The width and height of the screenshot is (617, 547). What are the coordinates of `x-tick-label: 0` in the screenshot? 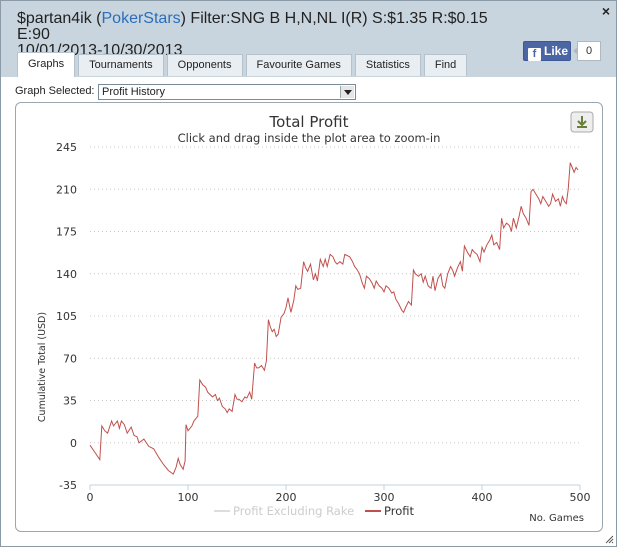 It's located at (90, 497).